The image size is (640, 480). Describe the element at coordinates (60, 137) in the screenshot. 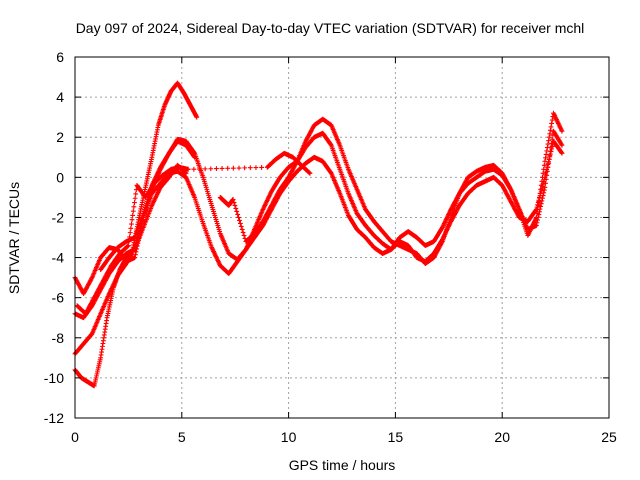

I see `y-tick-label: 2` at that location.